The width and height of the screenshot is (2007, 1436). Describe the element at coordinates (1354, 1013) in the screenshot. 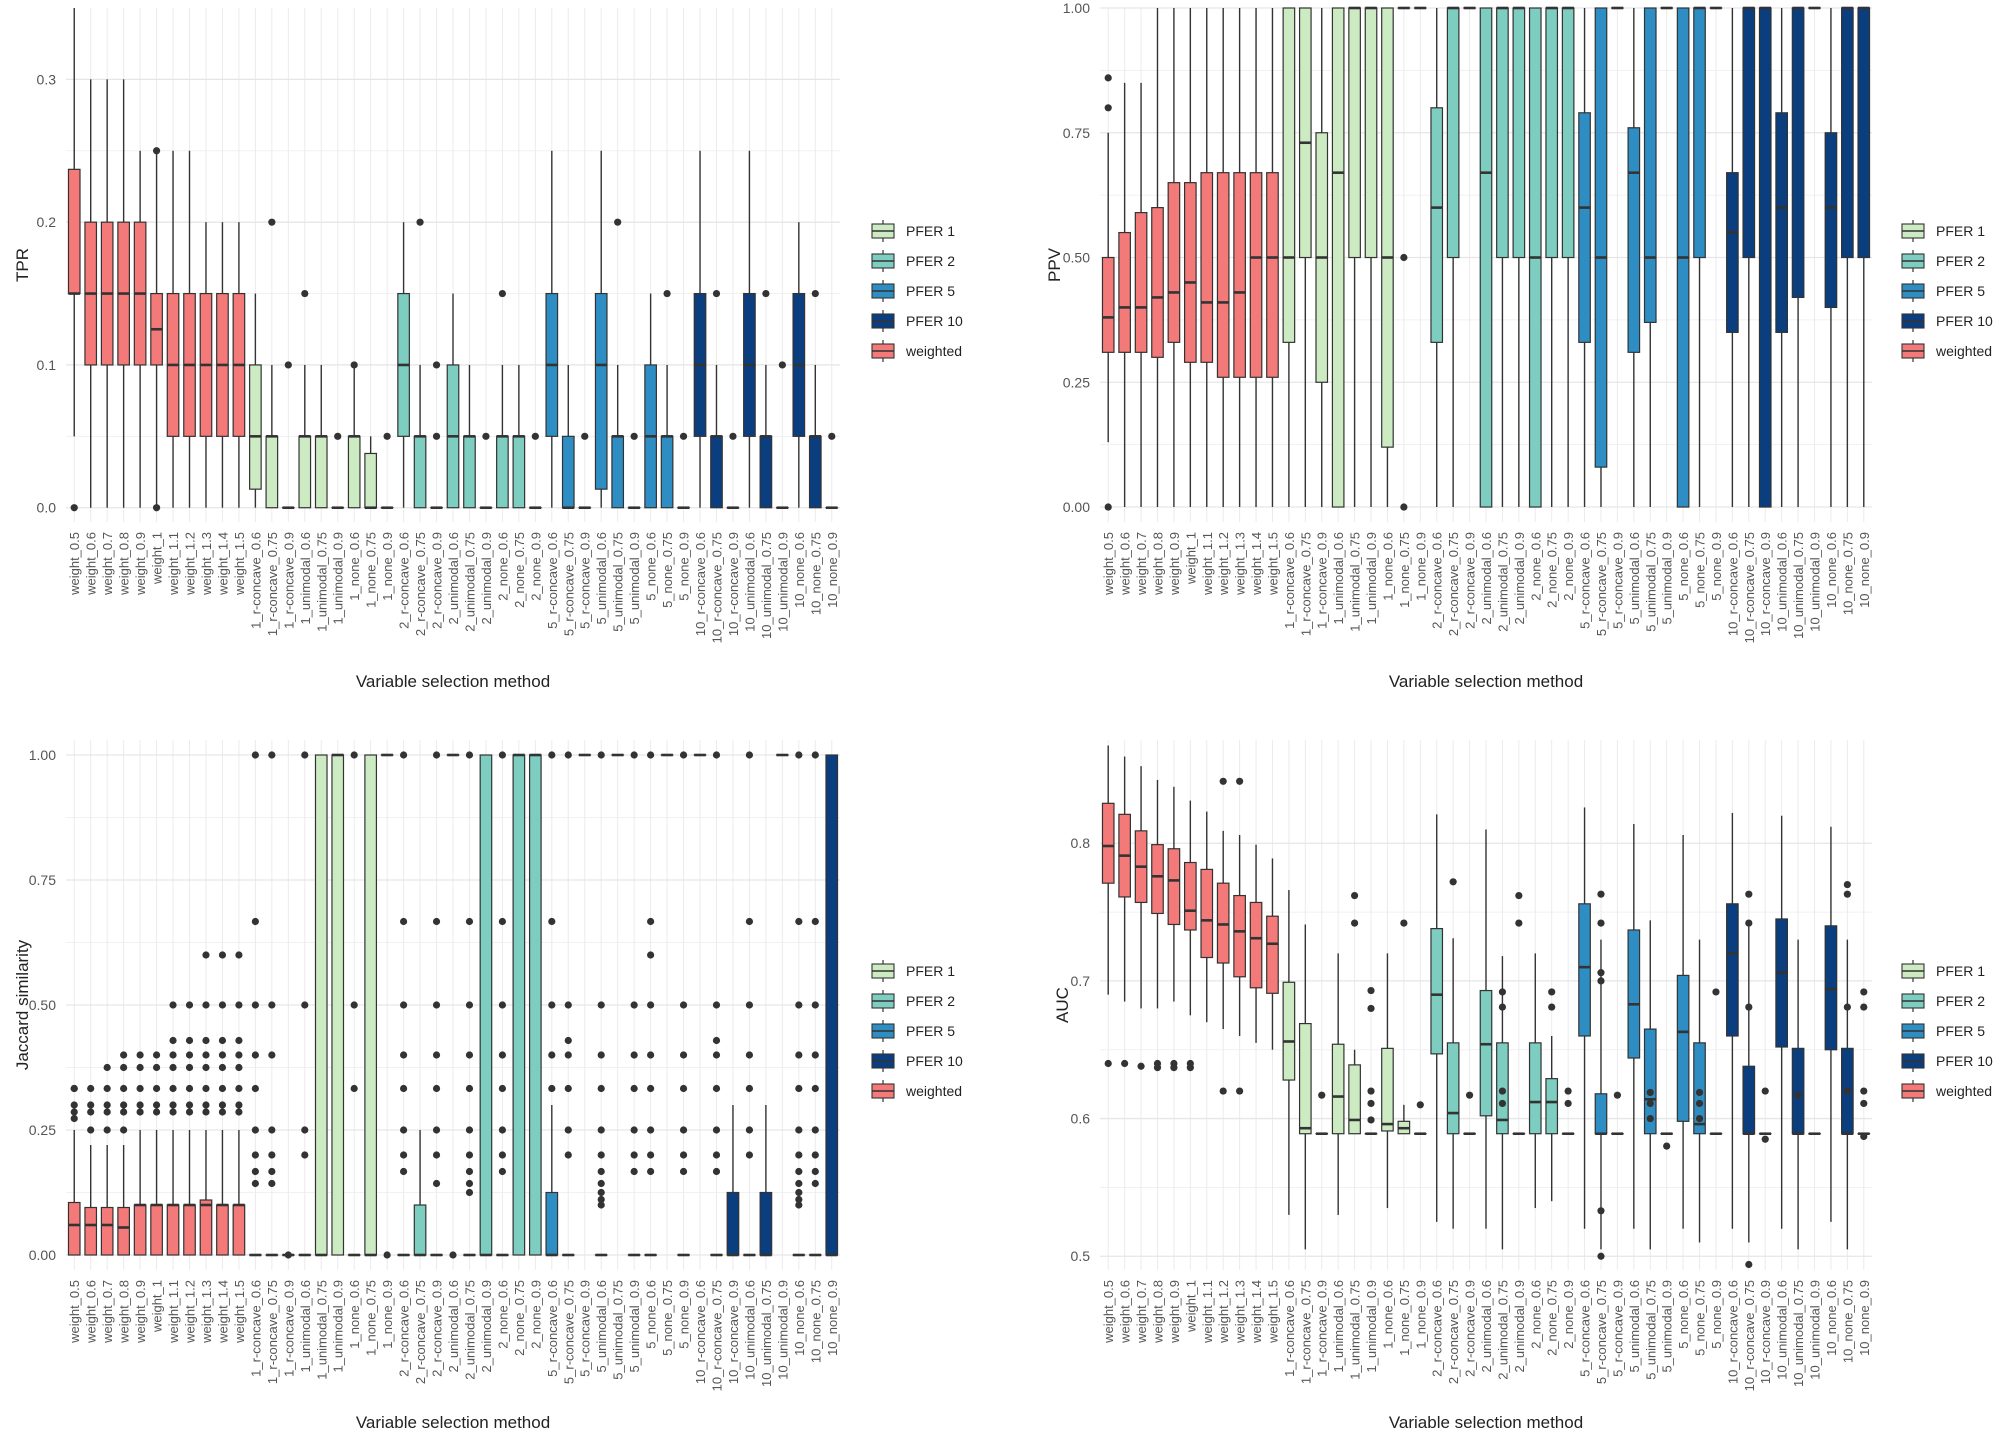

I see `box-1_unimodal_0.75` at that location.